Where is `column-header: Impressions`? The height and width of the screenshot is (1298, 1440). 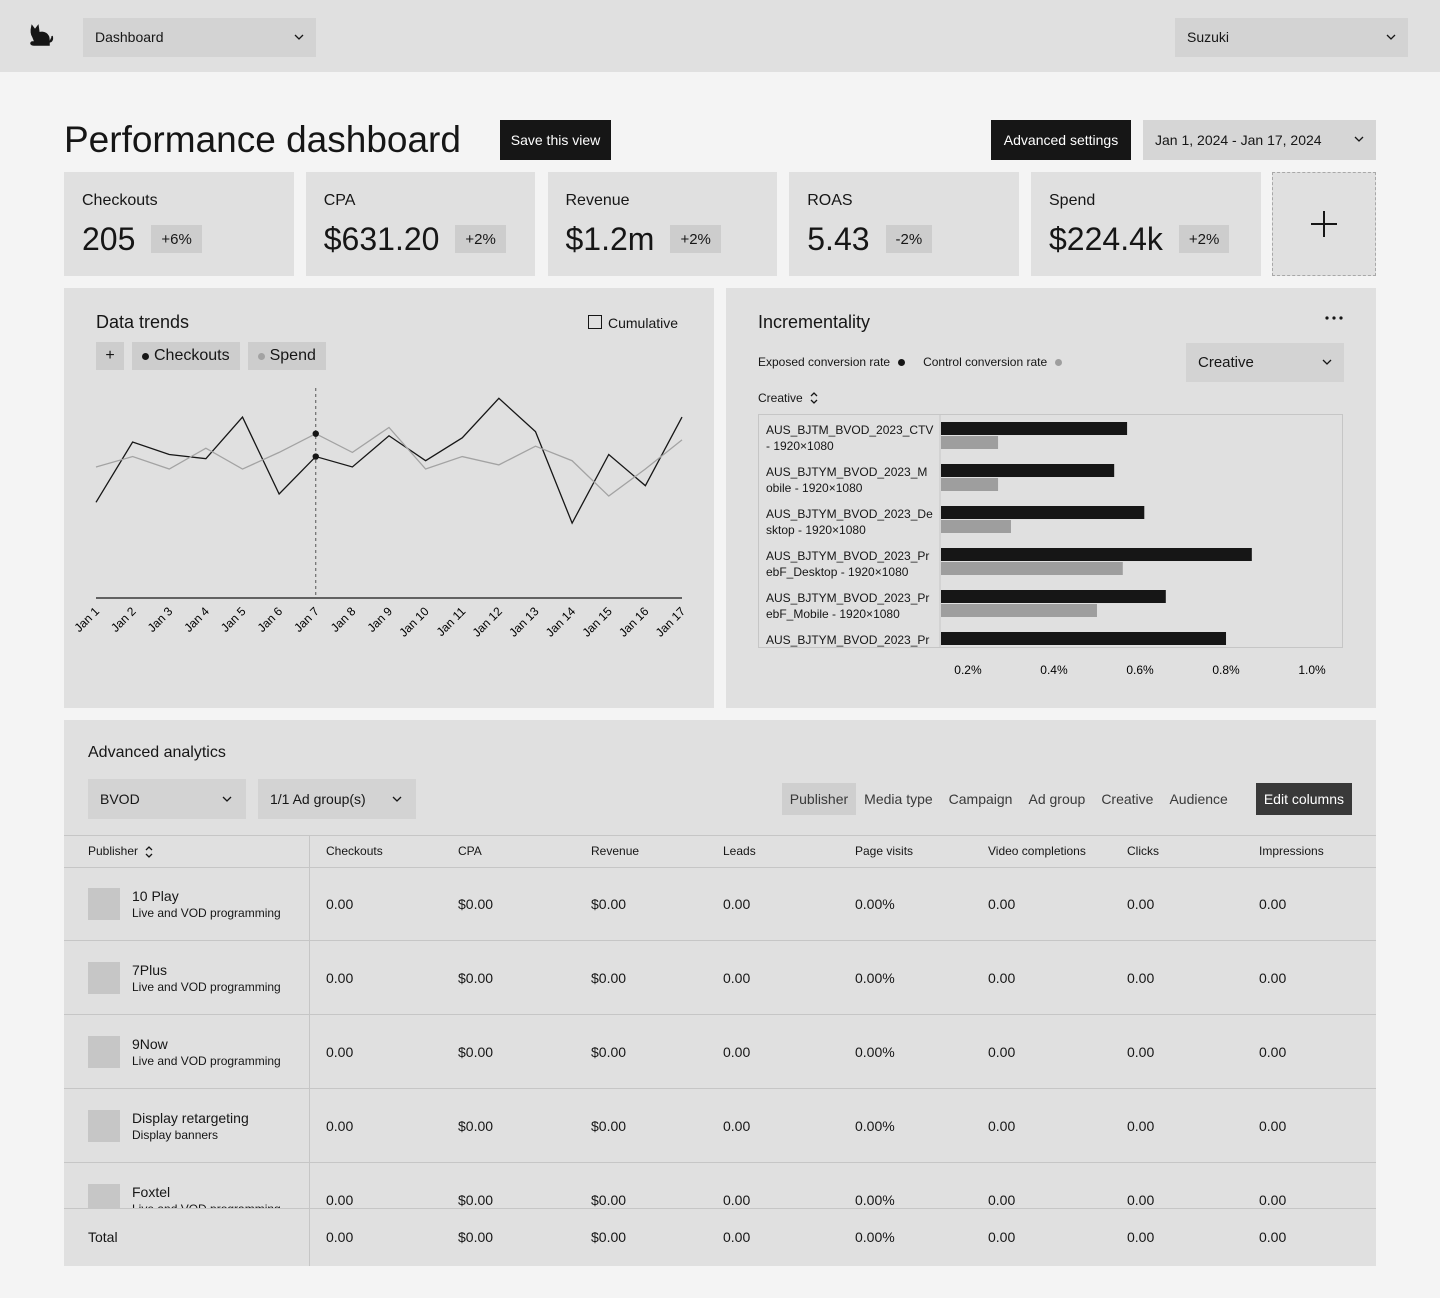
column-header: Impressions is located at coordinates (1291, 851).